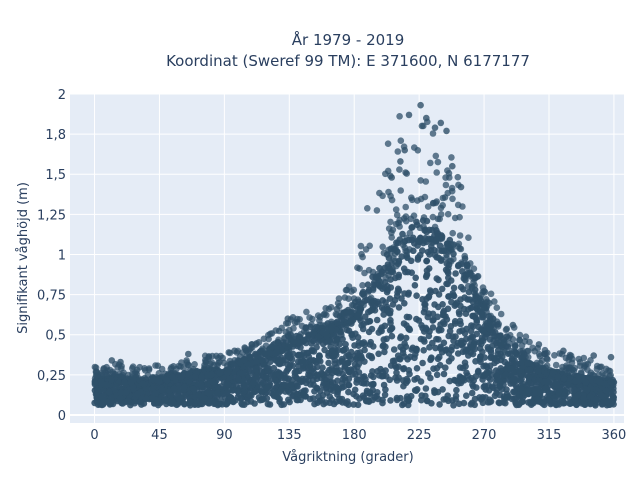  Describe the element at coordinates (62, 255) in the screenshot. I see `y-tick-label: 1` at that location.